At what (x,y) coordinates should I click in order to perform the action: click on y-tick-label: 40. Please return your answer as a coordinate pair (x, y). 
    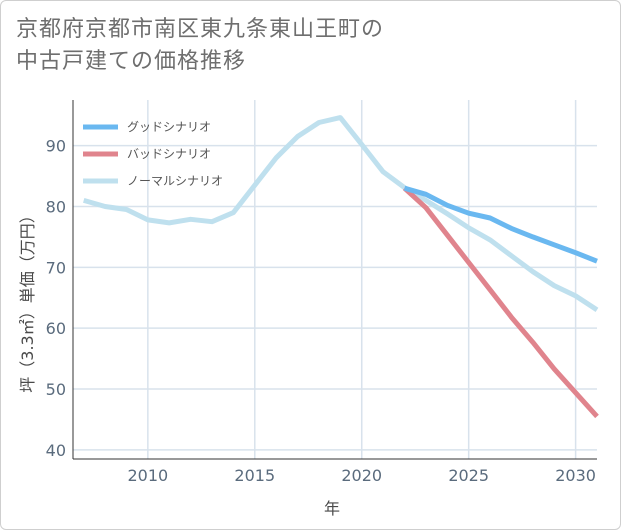
    Looking at the image, I should click on (56, 450).